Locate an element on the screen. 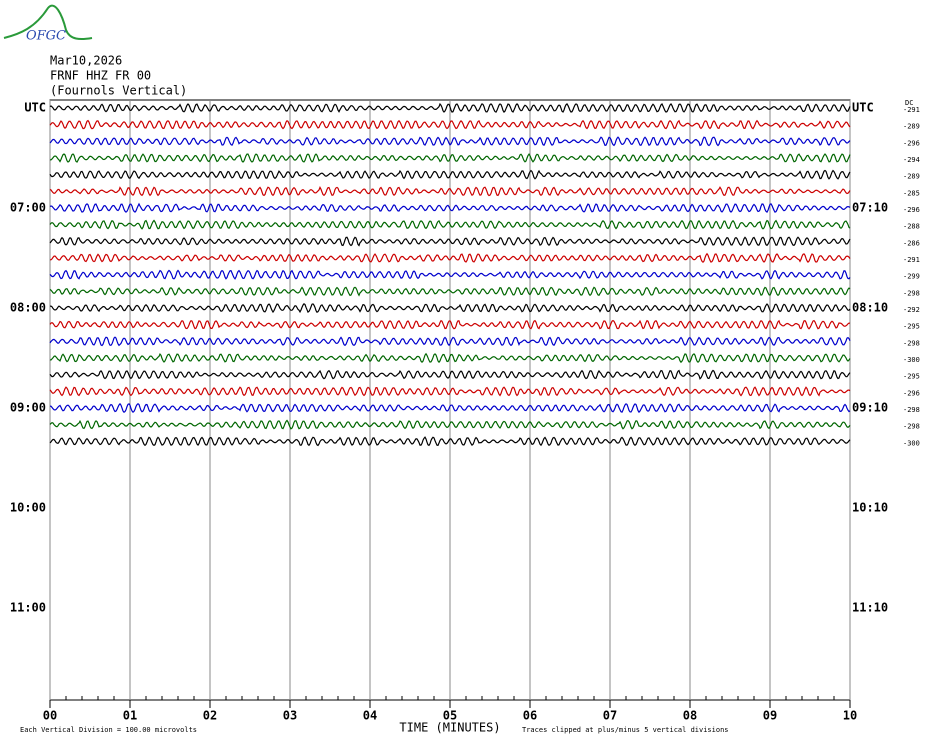 The height and width of the screenshot is (744, 930). logo-curve is located at coordinates (48, 22).